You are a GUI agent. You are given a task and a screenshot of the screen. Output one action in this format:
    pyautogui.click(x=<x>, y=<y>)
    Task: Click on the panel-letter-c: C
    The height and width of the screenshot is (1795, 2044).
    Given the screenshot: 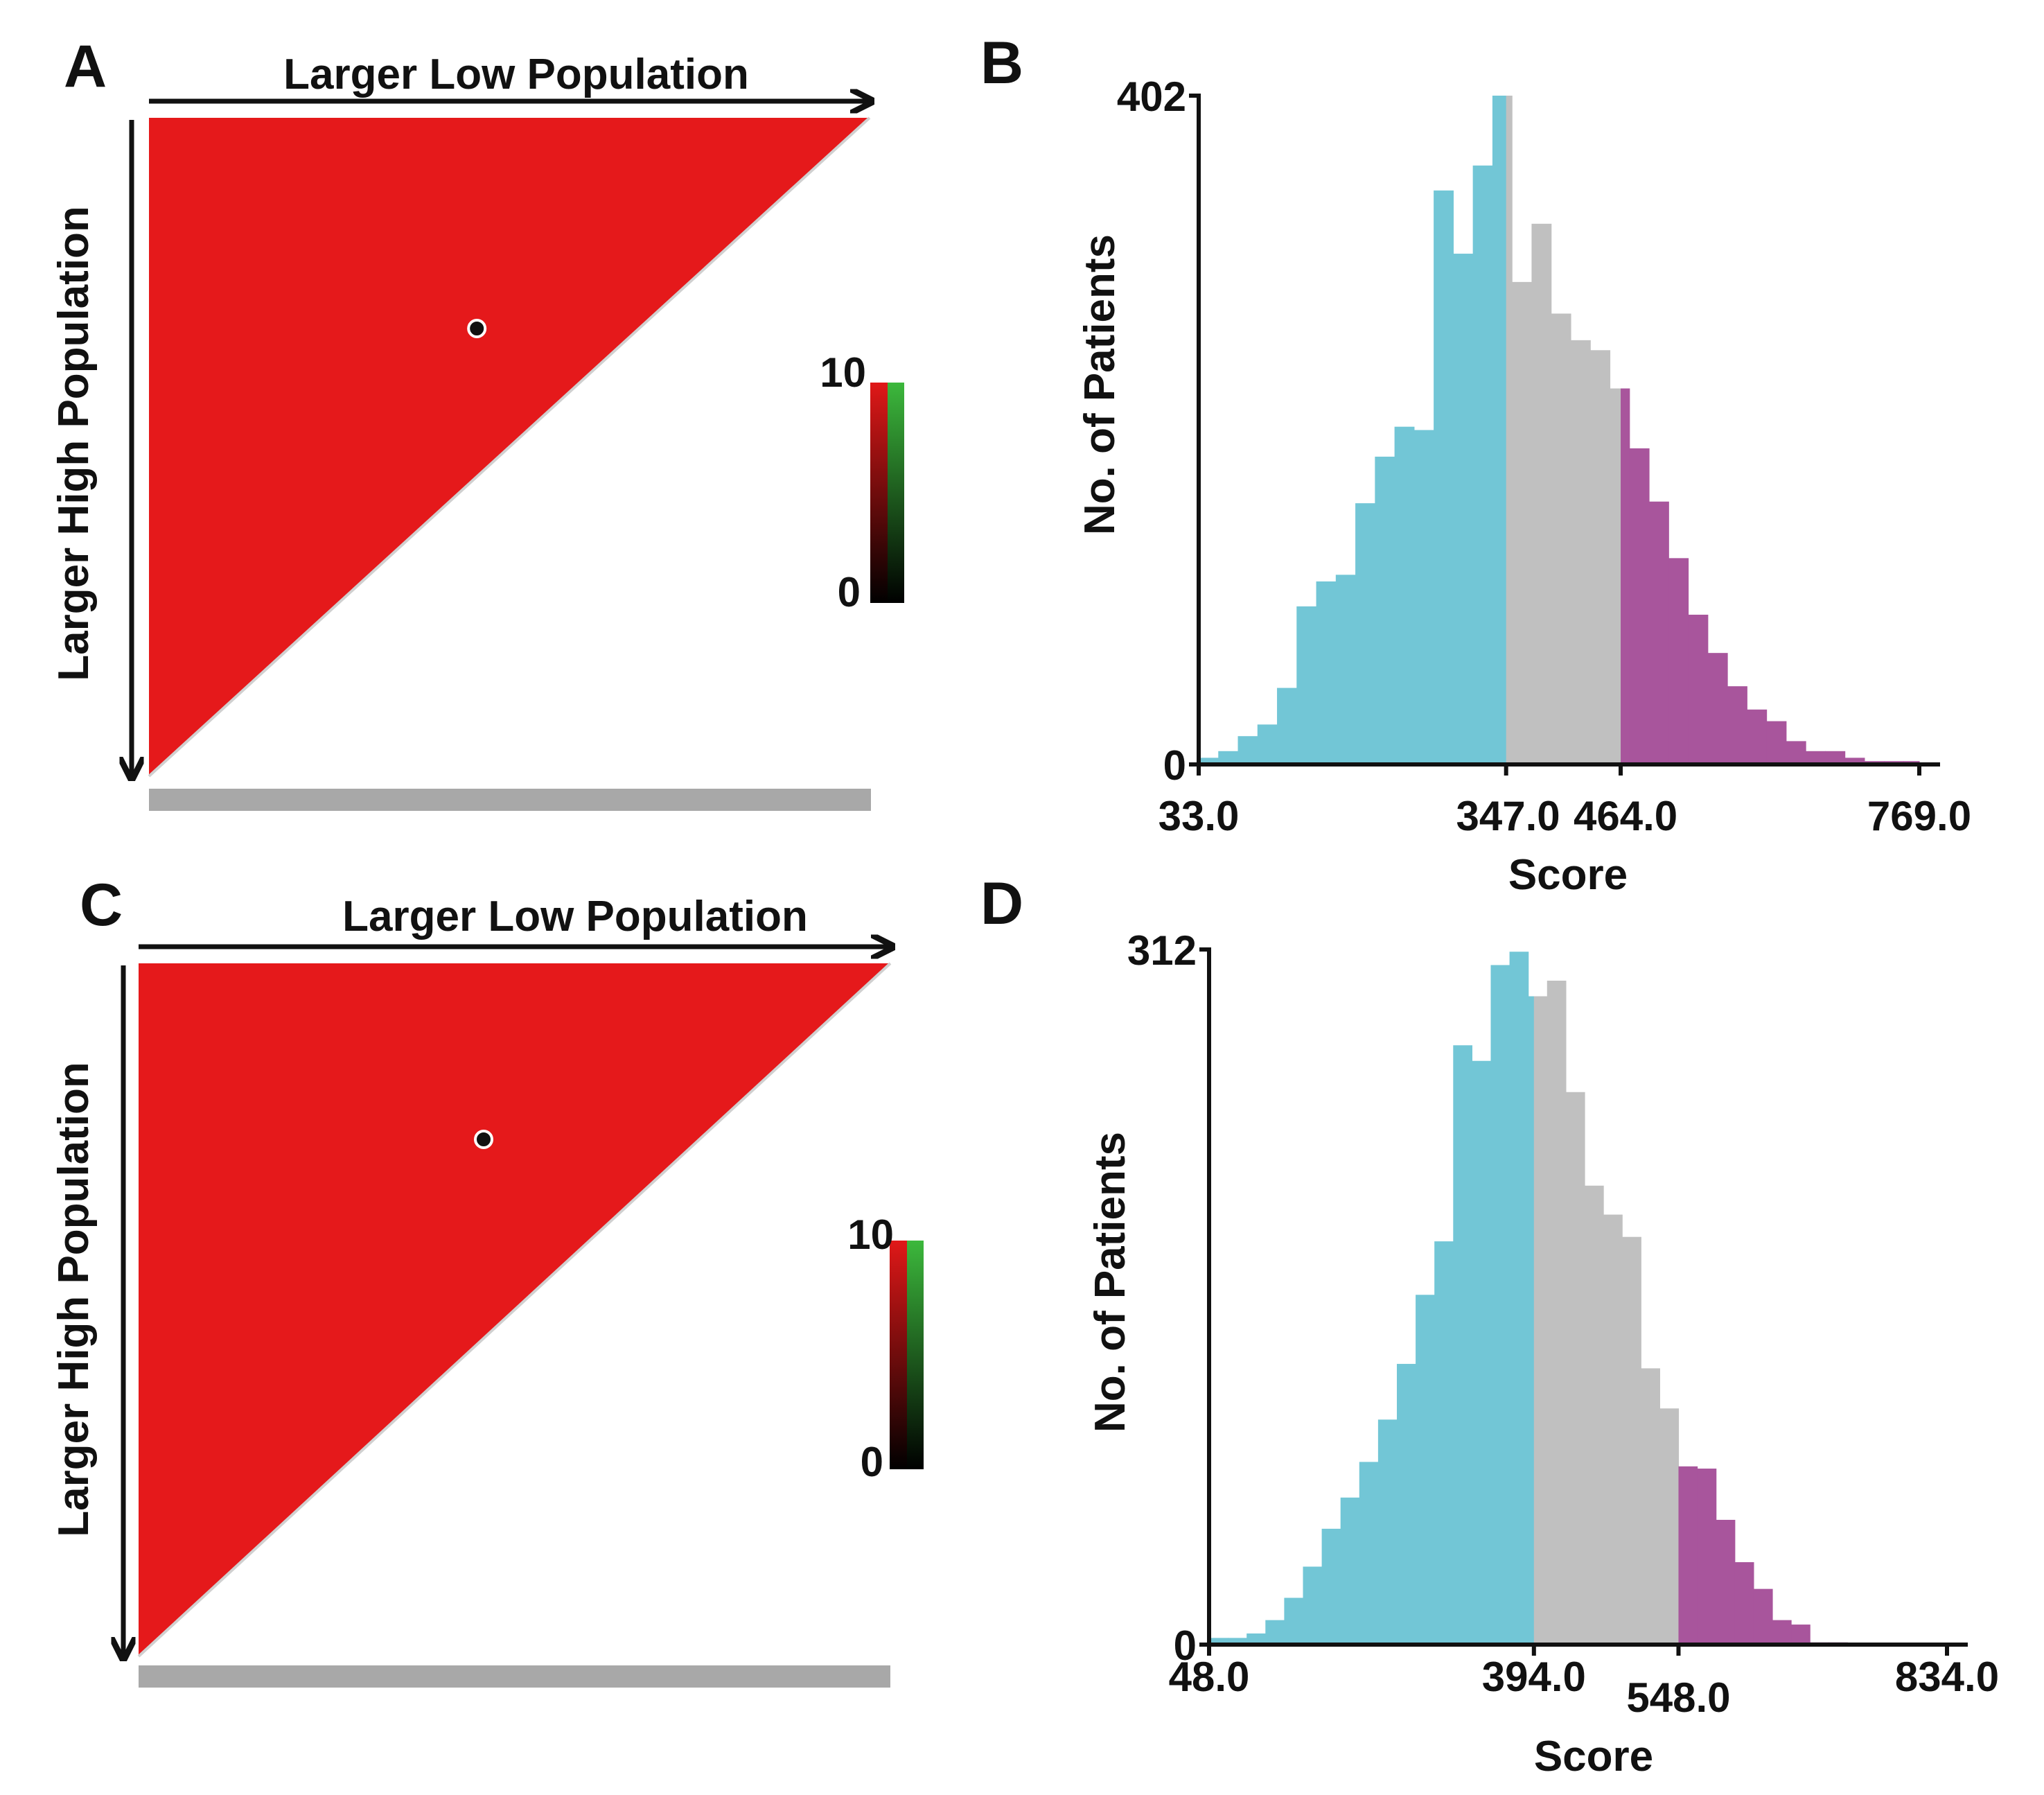 What is the action you would take?
    pyautogui.click(x=101, y=905)
    